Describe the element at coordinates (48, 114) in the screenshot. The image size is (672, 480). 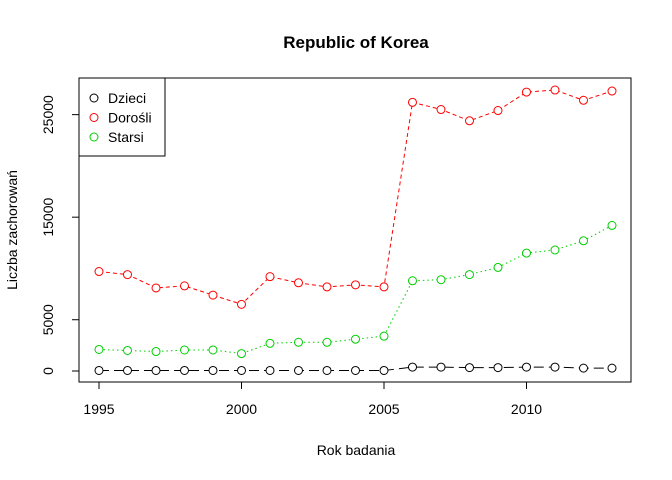
I see `y-tick-label: 25000` at that location.